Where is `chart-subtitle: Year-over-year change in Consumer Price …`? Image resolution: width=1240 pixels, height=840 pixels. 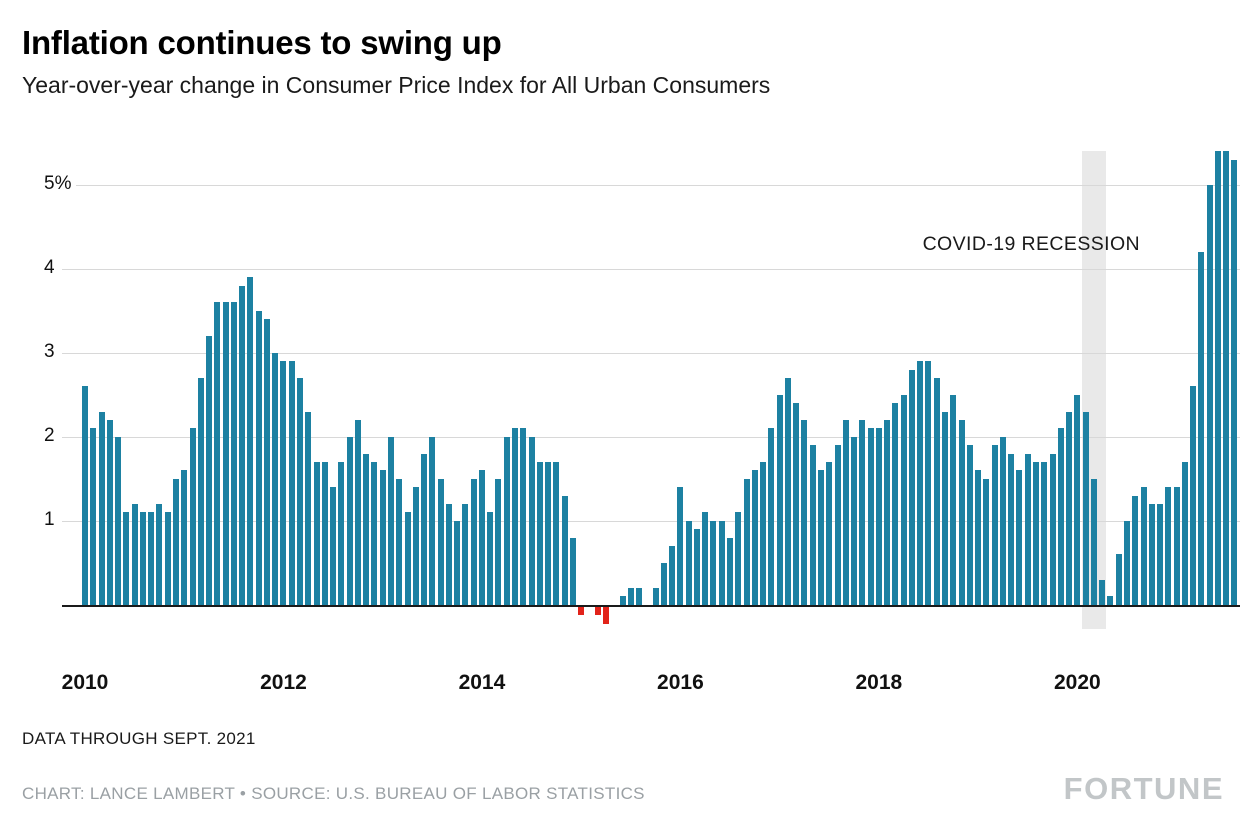 chart-subtitle: Year-over-year change in Consumer Price … is located at coordinates (396, 84).